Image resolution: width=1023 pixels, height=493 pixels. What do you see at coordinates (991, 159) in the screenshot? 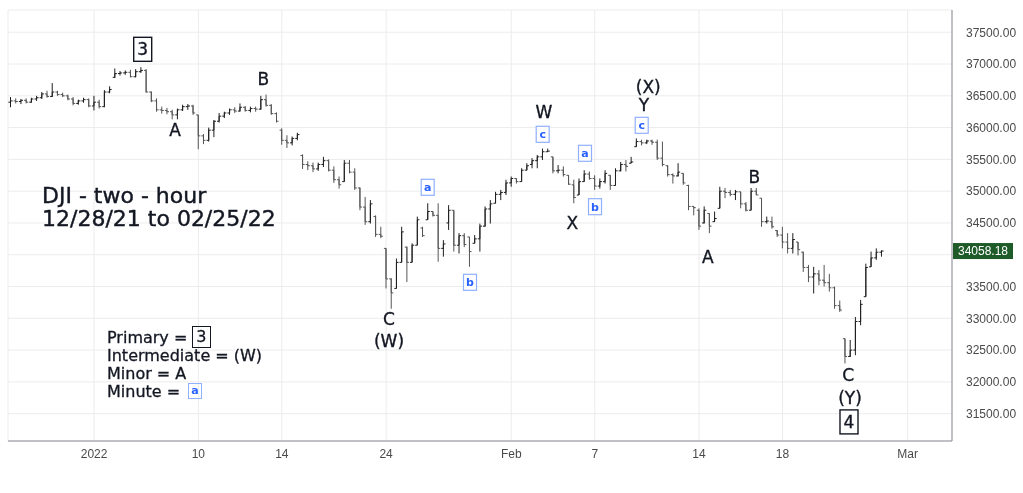
I see `y-tick-label: 35500.00` at bounding box center [991, 159].